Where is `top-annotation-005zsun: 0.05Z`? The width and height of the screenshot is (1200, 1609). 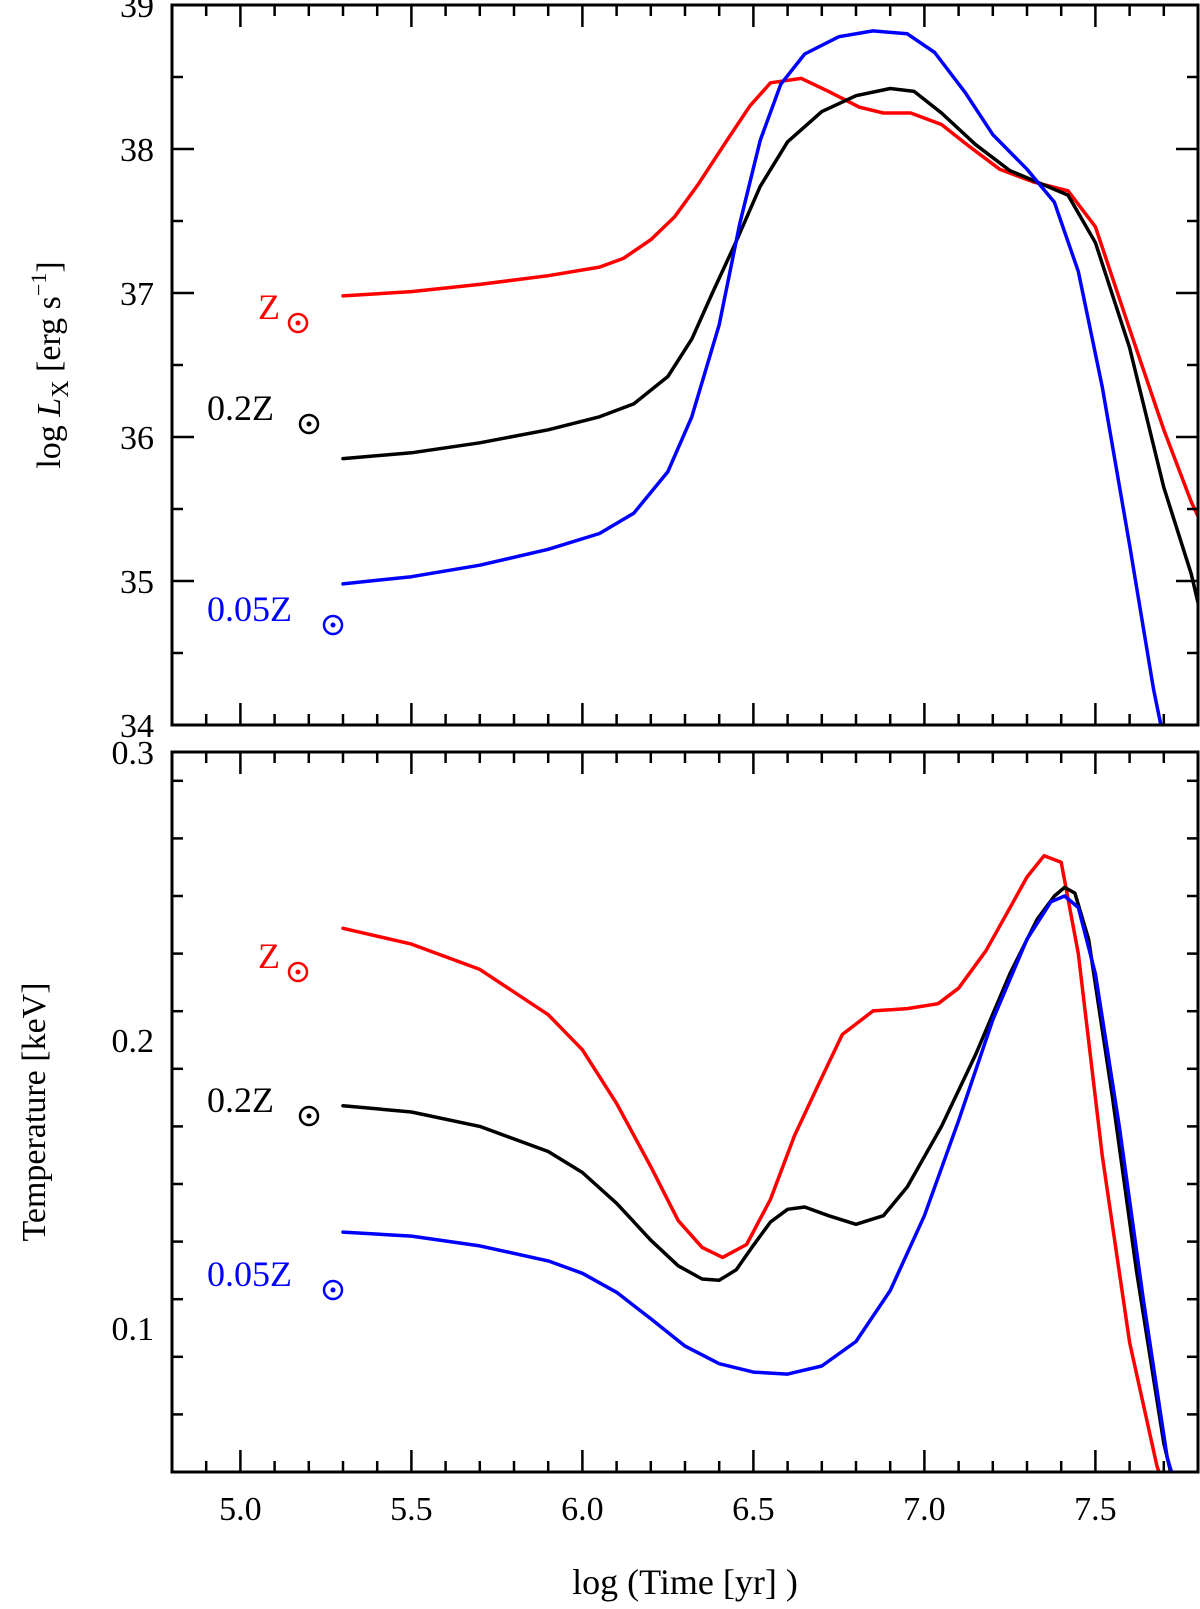
top-annotation-005zsun: 0.05Z is located at coordinates (275, 612).